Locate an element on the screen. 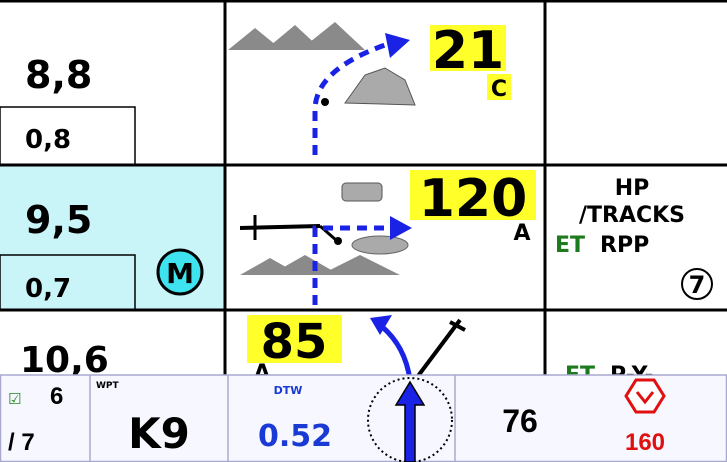  heading-arrow is located at coordinates (410, 421).